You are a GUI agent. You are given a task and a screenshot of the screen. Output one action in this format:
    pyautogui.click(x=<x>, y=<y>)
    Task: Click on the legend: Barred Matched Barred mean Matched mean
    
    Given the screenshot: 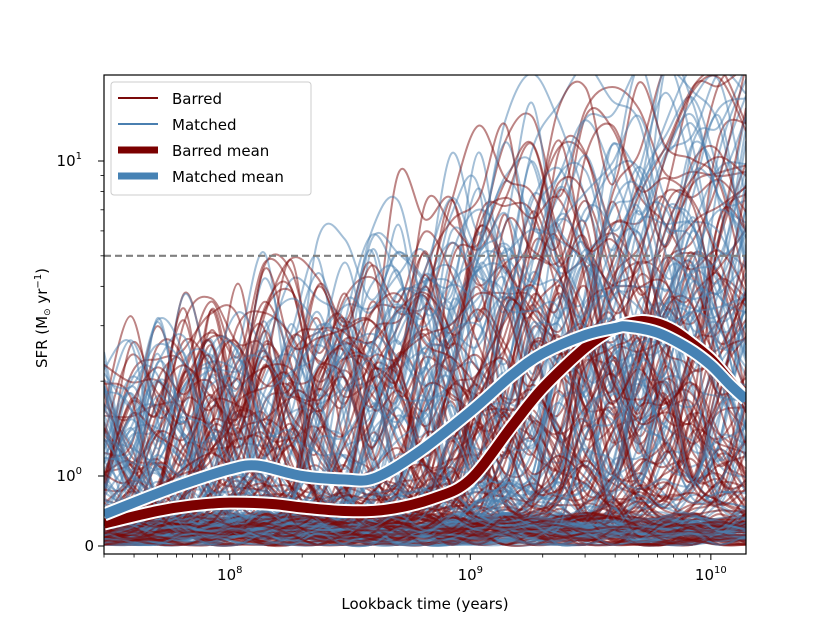 What is the action you would take?
    pyautogui.click(x=211, y=138)
    